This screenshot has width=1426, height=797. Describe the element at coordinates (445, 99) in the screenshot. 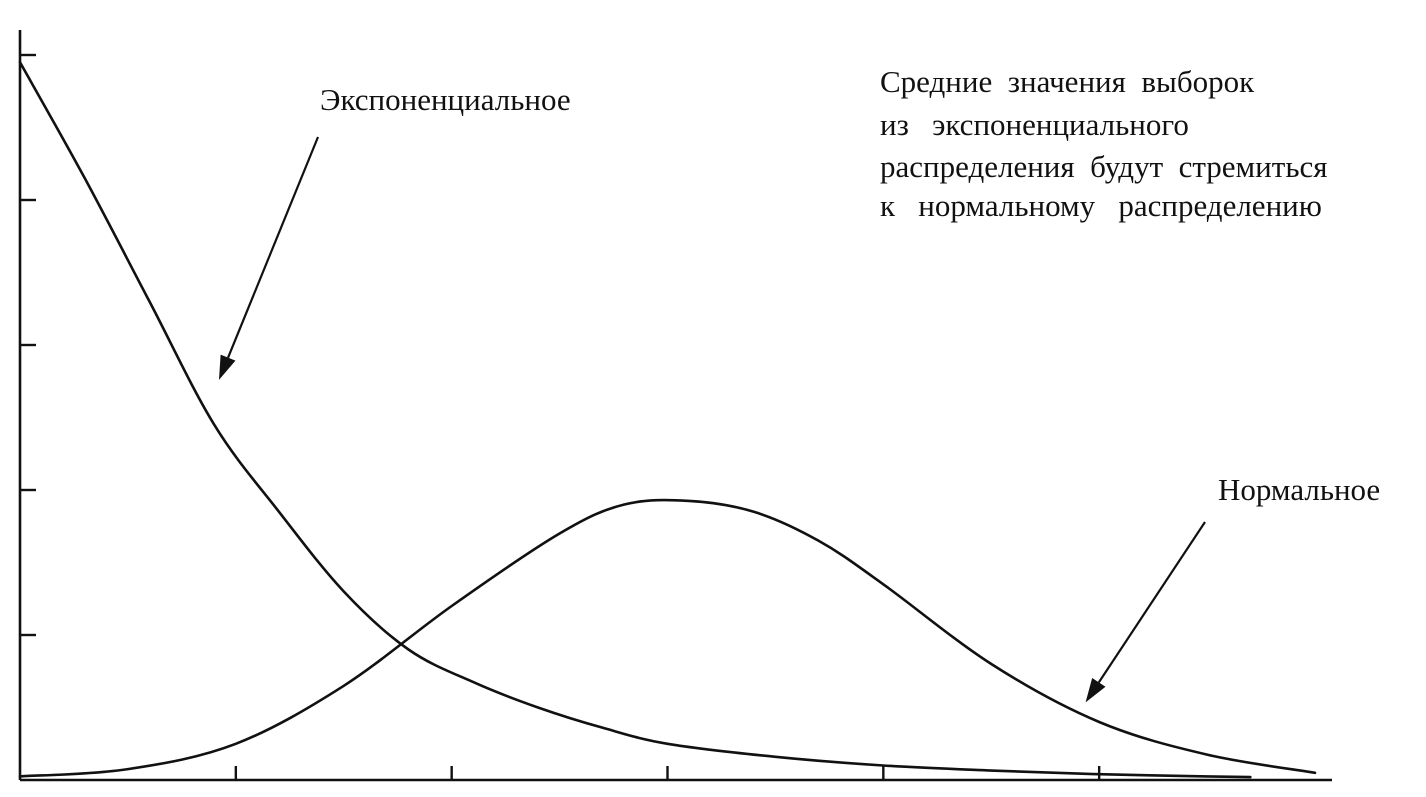

I see `exponential-label: Экспоненциальное` at that location.